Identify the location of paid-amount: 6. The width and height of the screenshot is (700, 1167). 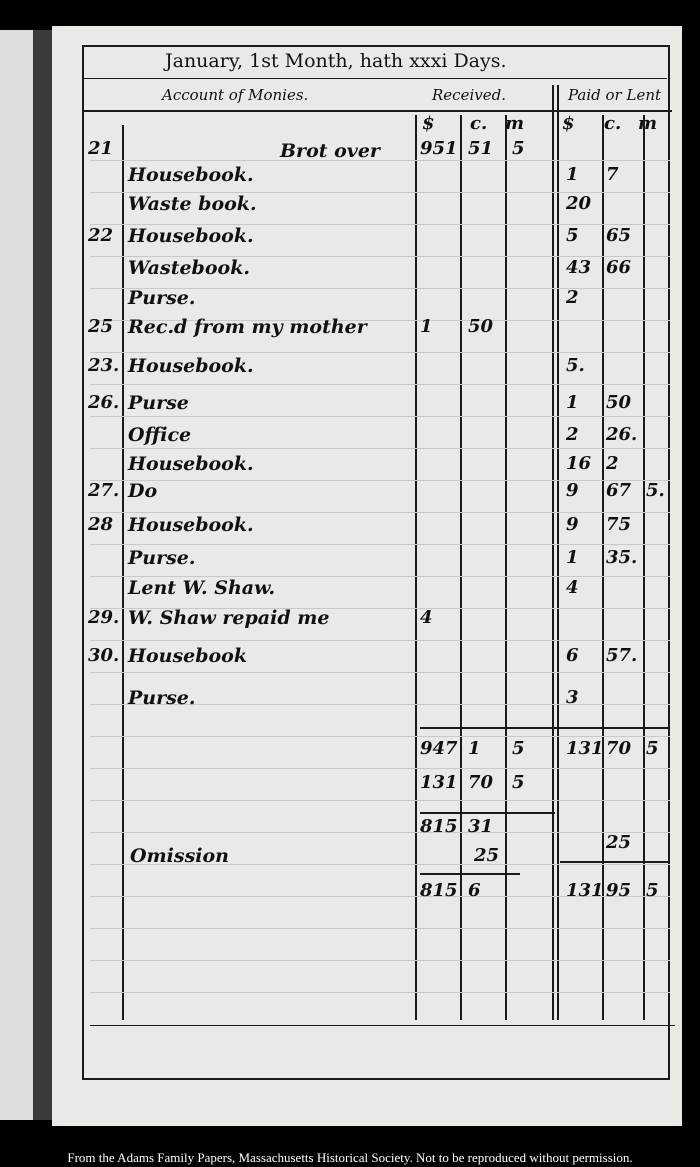
(572, 655).